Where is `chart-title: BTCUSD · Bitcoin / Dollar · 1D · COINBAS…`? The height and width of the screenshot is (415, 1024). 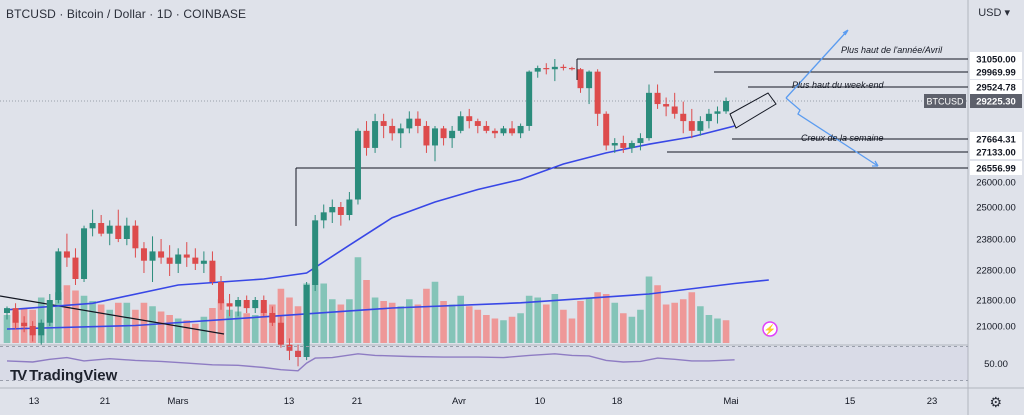
chart-title: BTCUSD · Bitcoin / Dollar · 1D · COINBAS… is located at coordinates (126, 14).